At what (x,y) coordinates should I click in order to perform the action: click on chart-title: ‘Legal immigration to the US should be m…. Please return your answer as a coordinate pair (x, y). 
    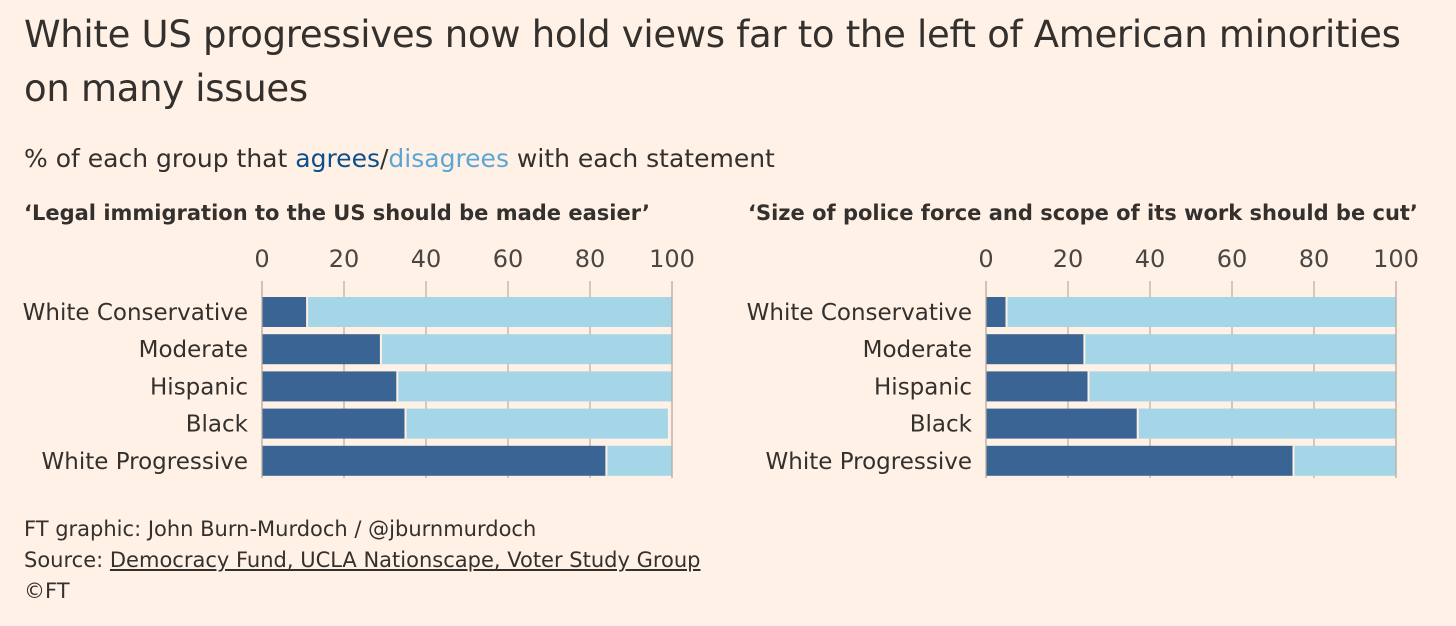
    Looking at the image, I should click on (337, 213).